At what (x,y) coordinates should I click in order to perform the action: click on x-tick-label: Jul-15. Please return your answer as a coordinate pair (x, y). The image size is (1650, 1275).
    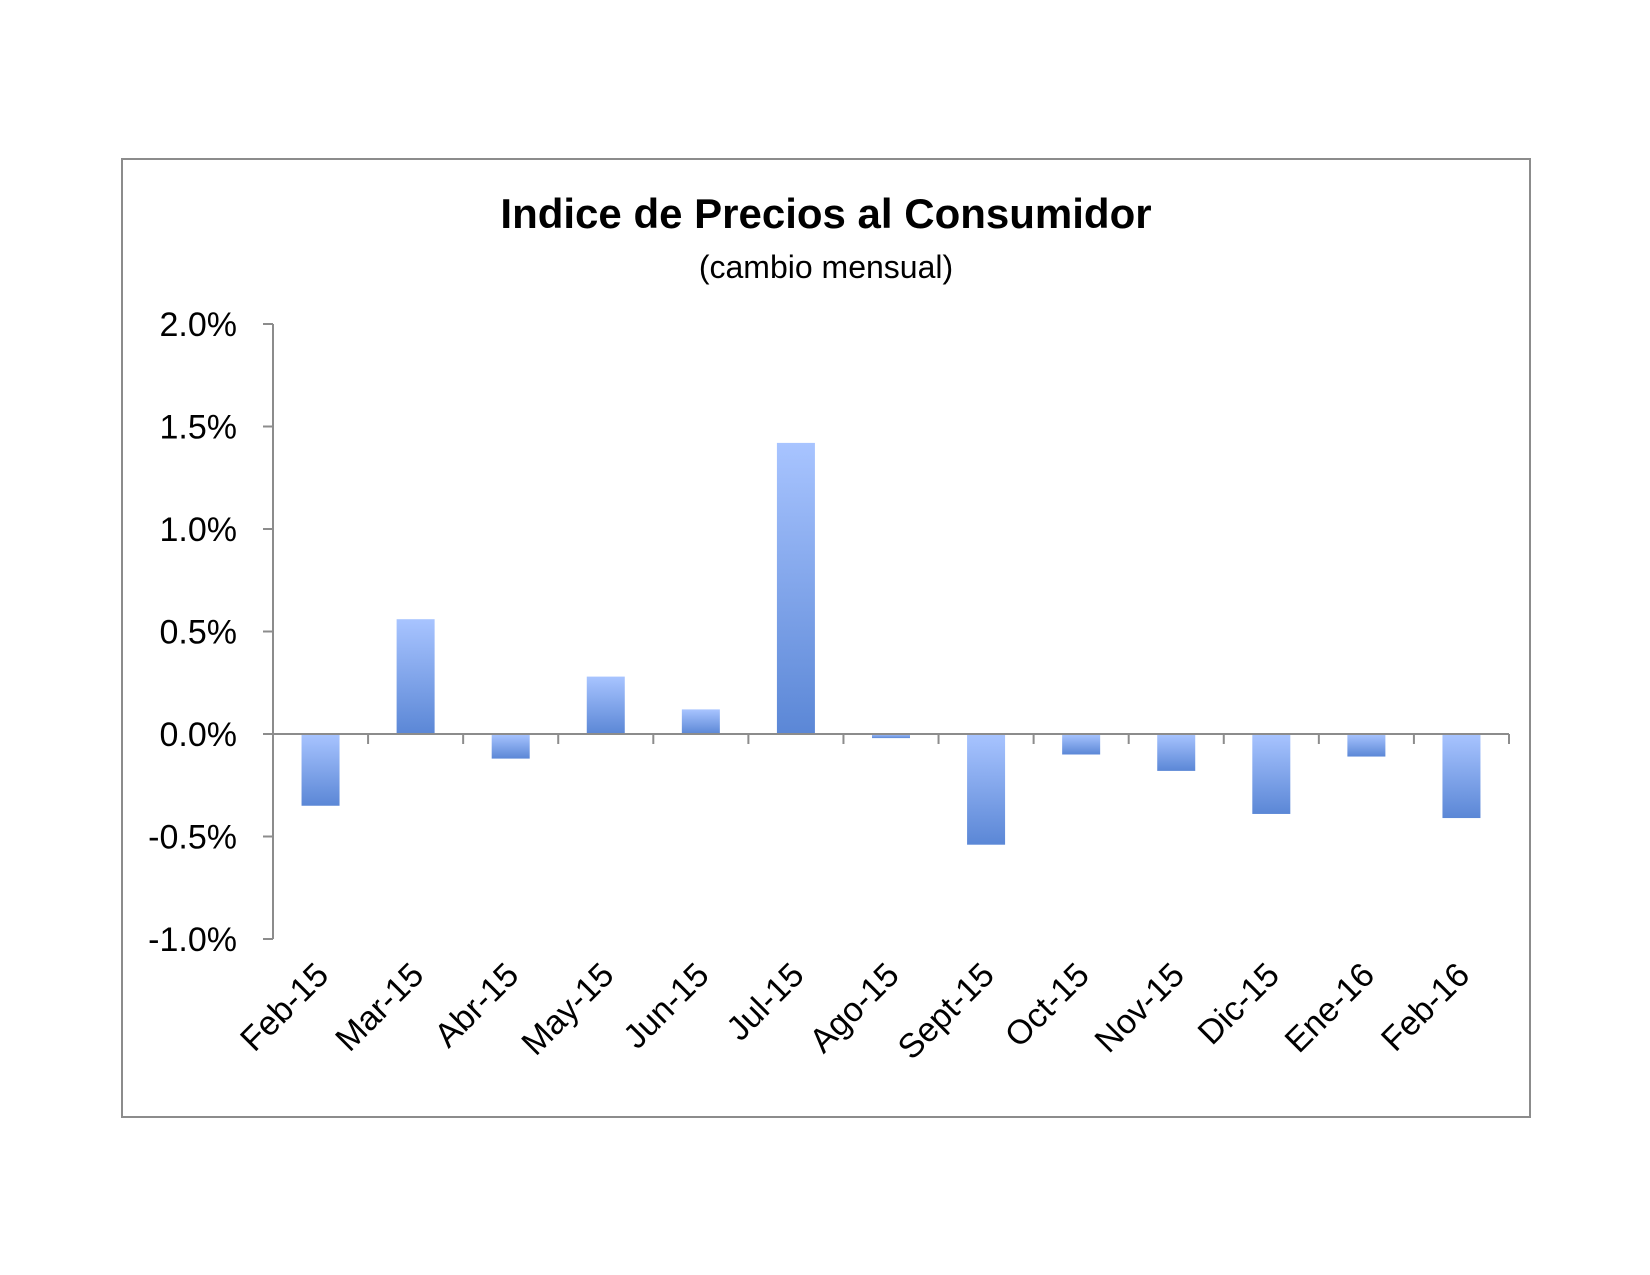
    Looking at the image, I should click on (765, 1002).